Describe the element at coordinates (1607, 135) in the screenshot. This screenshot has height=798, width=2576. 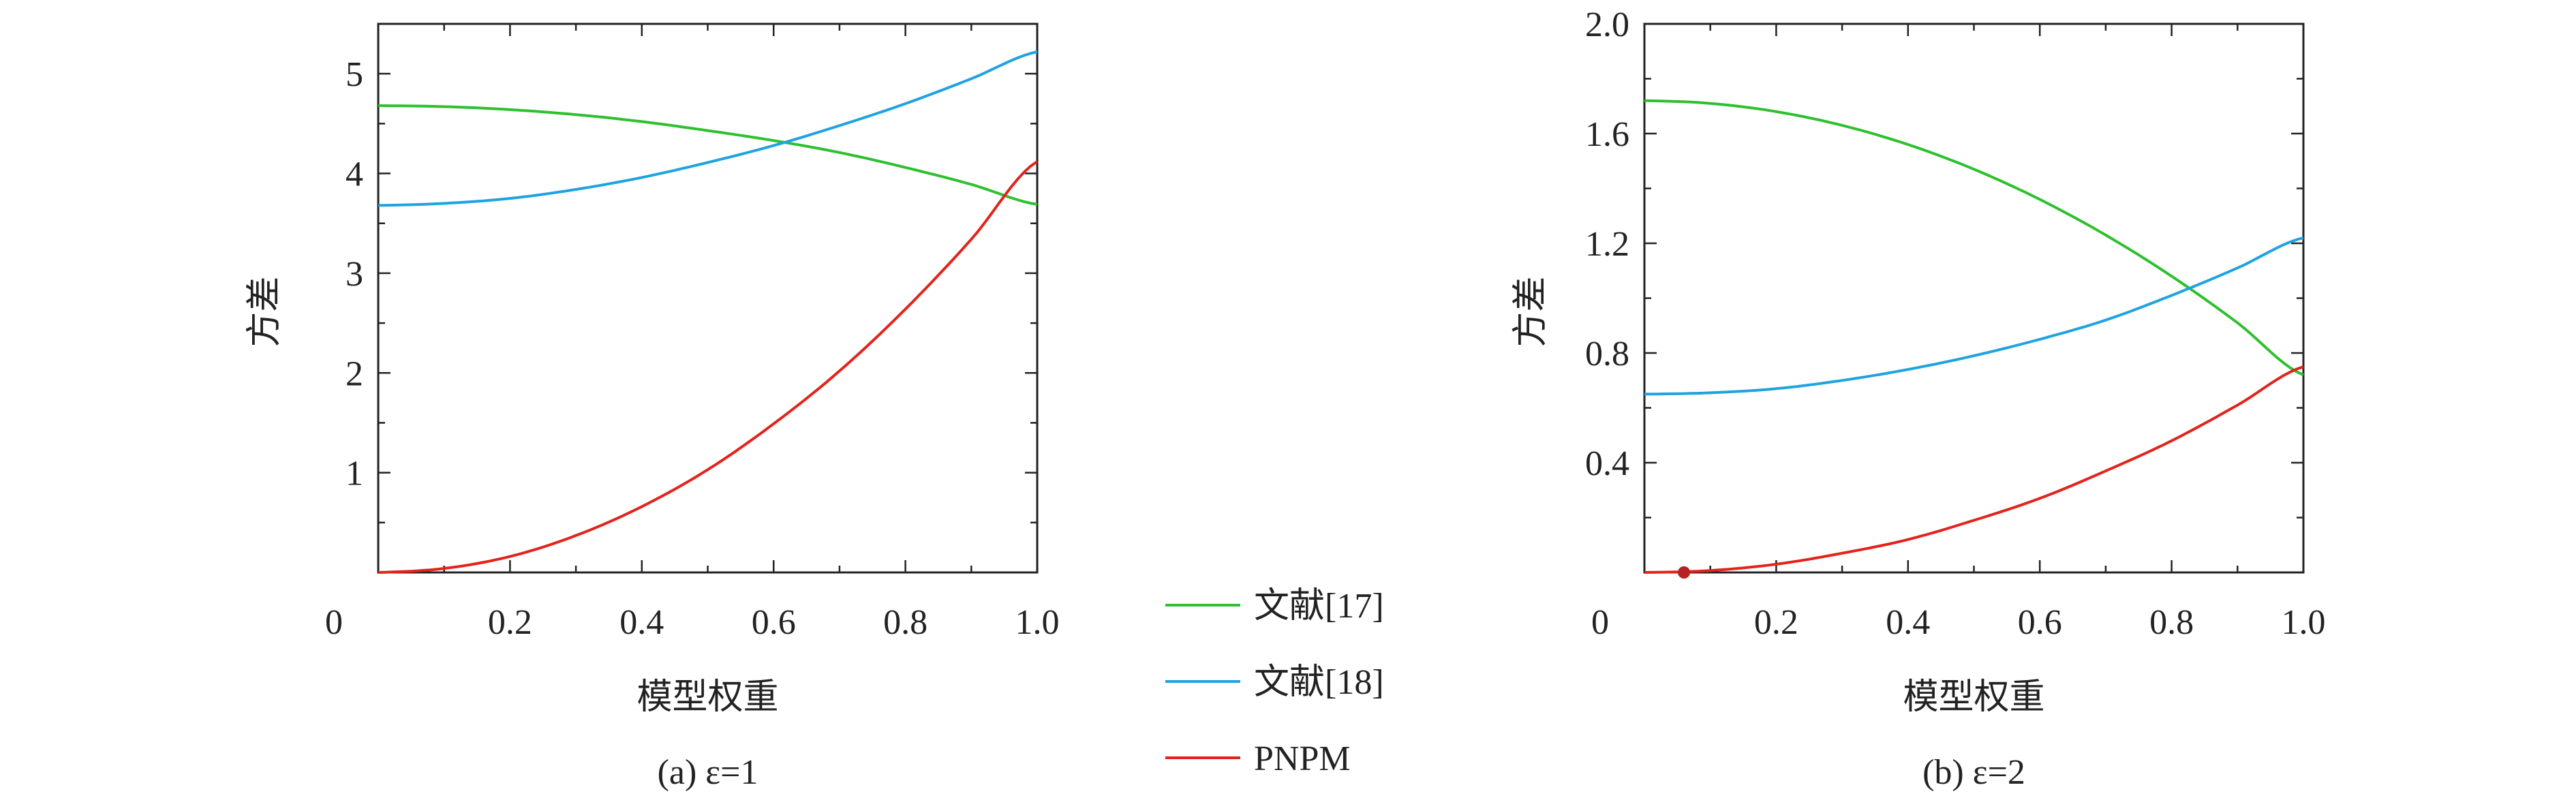
I see `y-tick-label: 1.6` at that location.